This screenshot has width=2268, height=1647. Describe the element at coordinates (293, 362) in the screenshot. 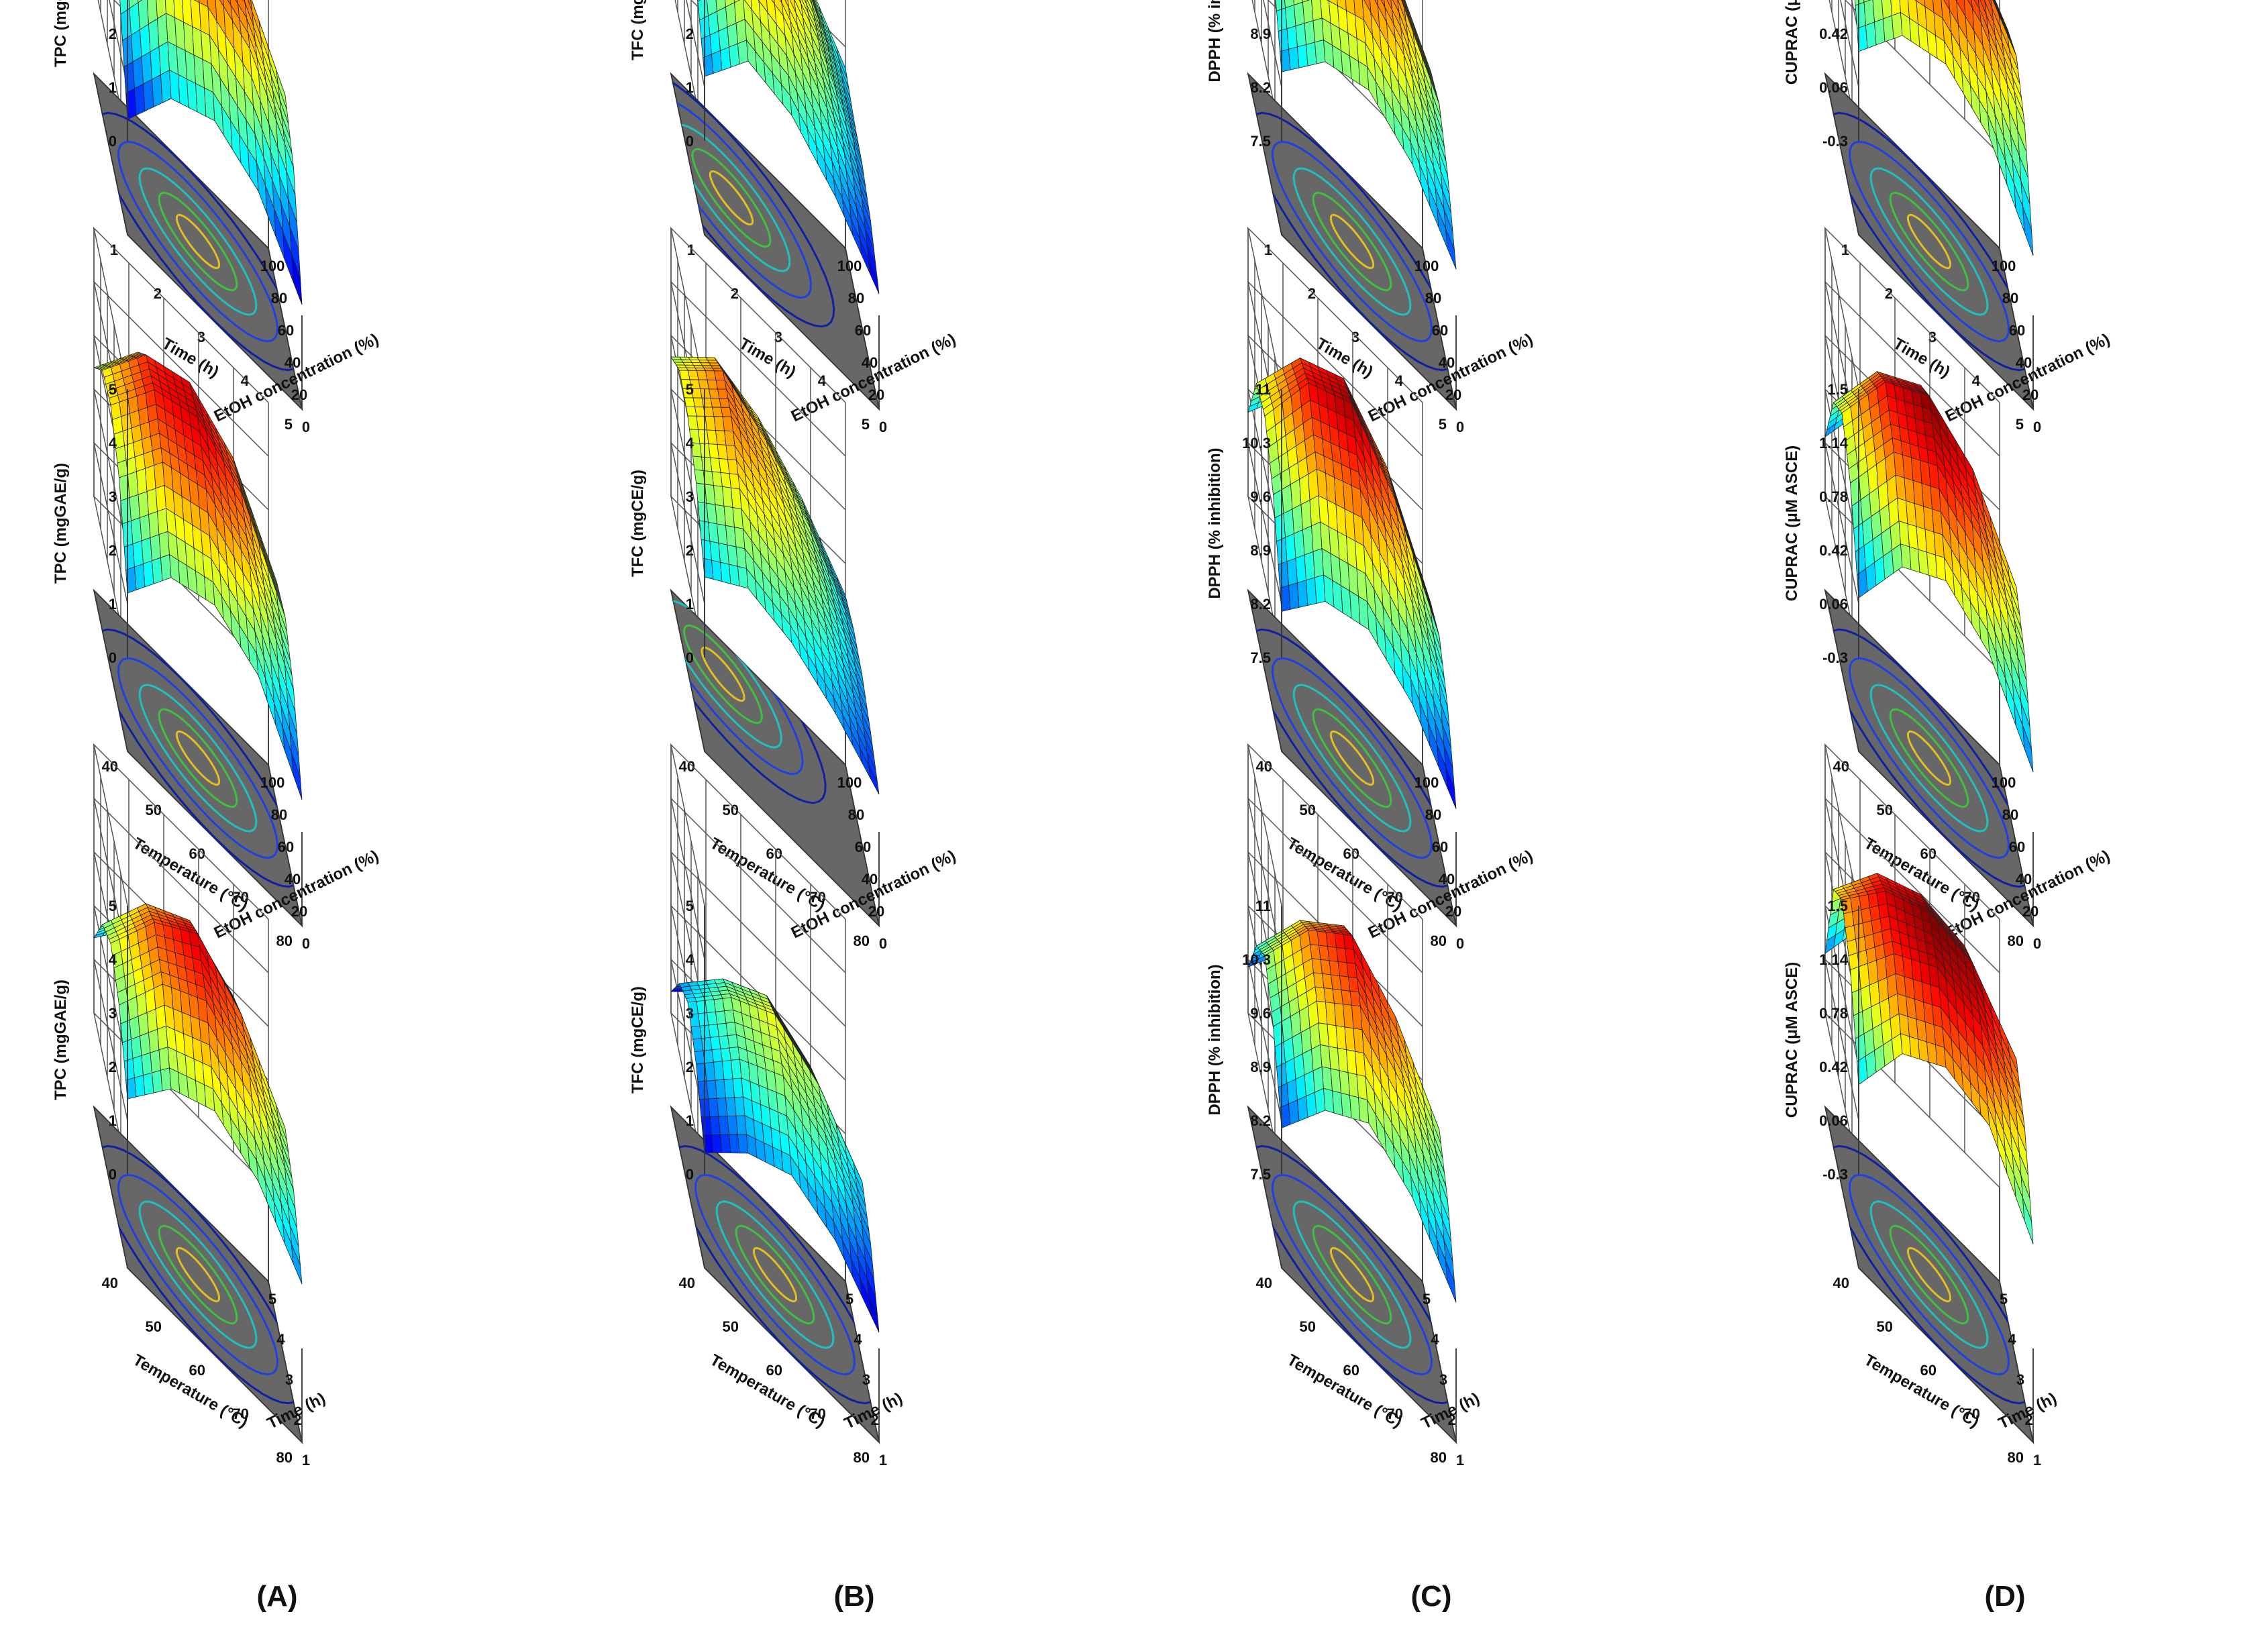

I see `y-tick-label: 40` at that location.